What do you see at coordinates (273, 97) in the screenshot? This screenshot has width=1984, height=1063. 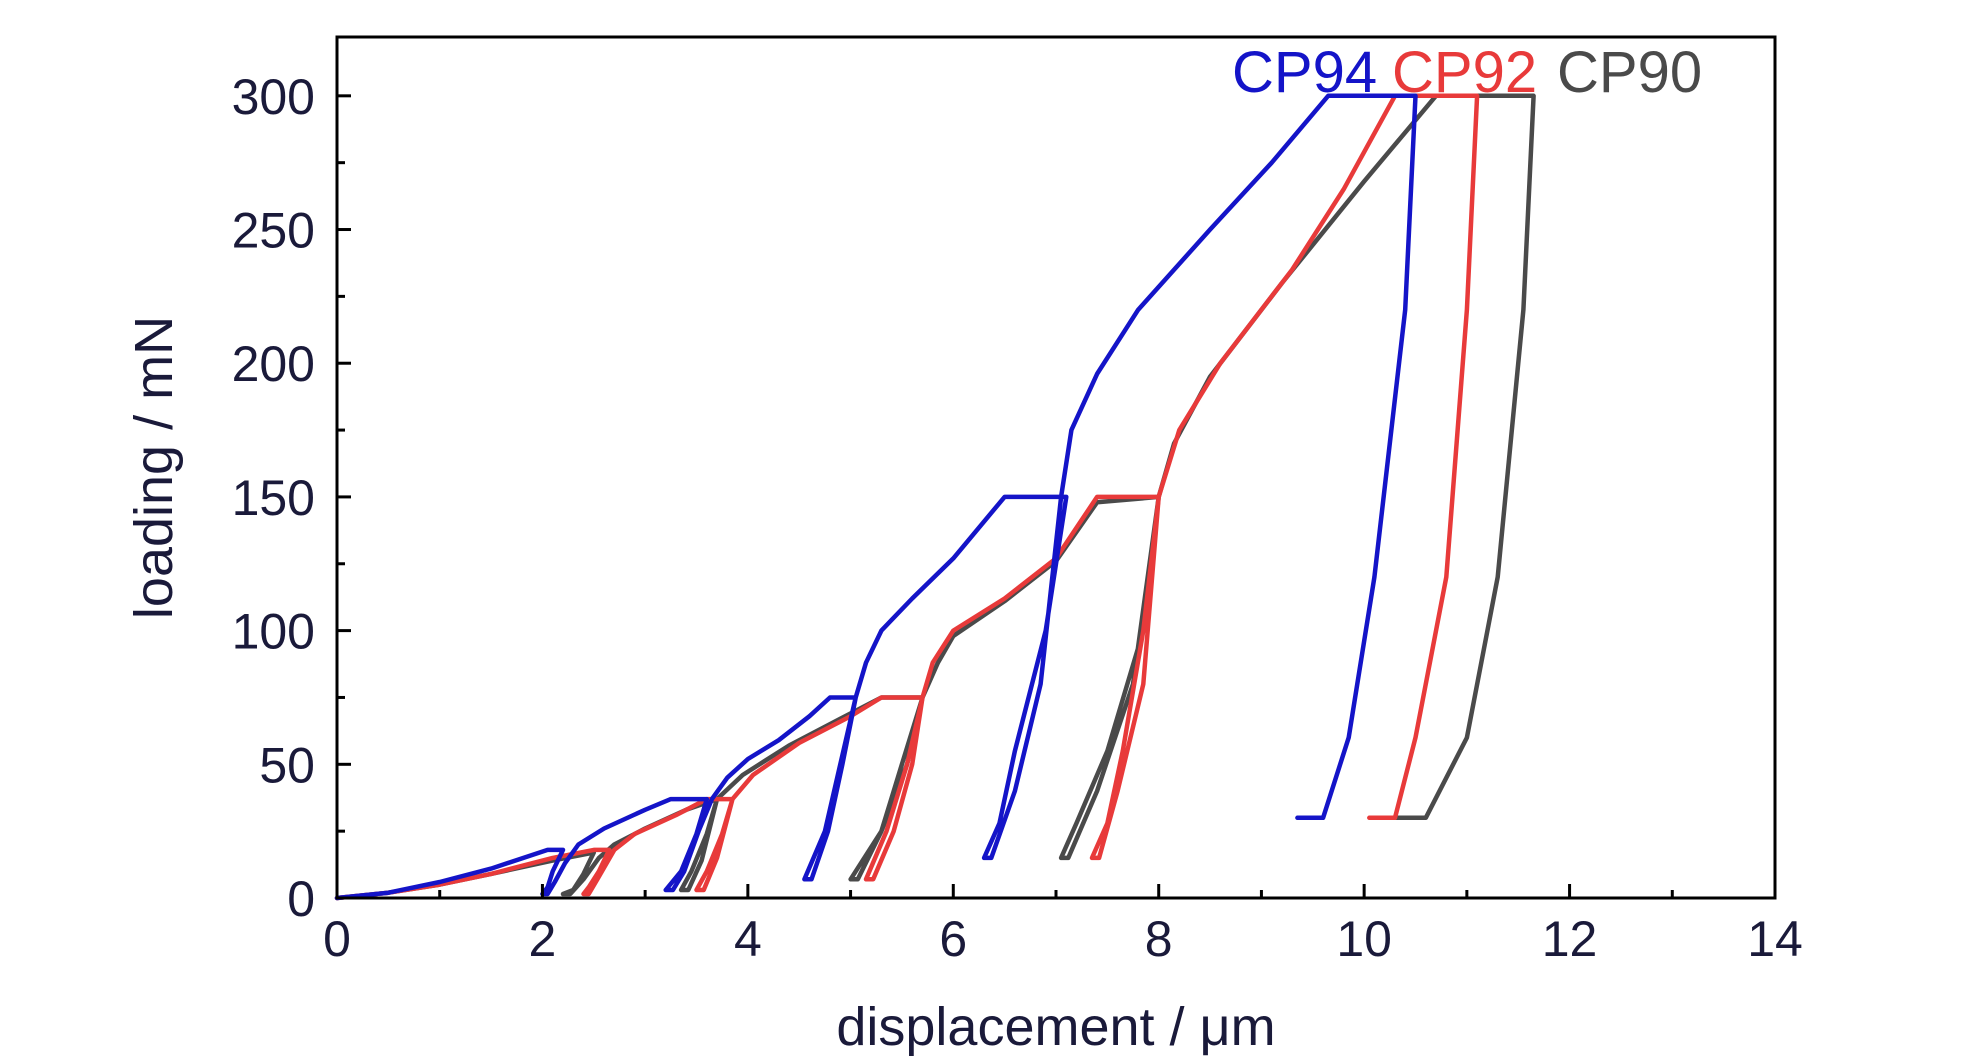 I see `y-tick-label: 300` at bounding box center [273, 97].